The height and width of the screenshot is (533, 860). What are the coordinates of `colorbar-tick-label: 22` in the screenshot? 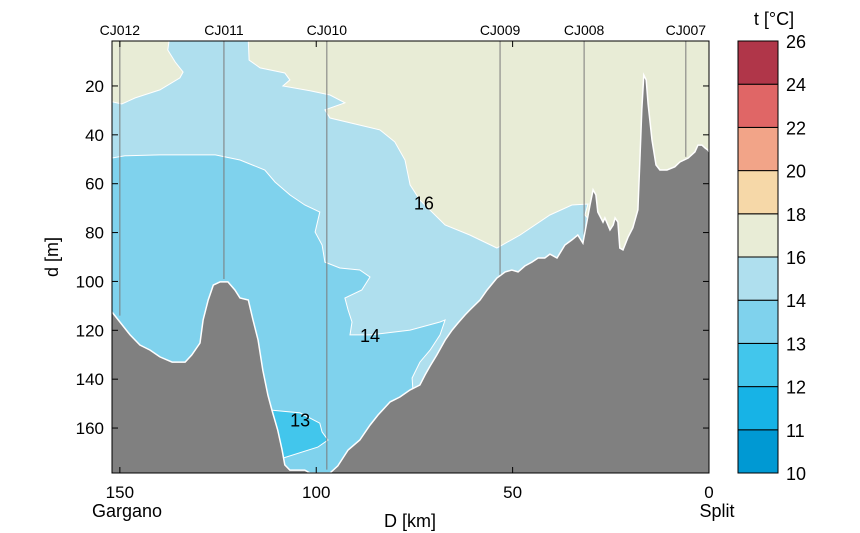 It's located at (796, 128).